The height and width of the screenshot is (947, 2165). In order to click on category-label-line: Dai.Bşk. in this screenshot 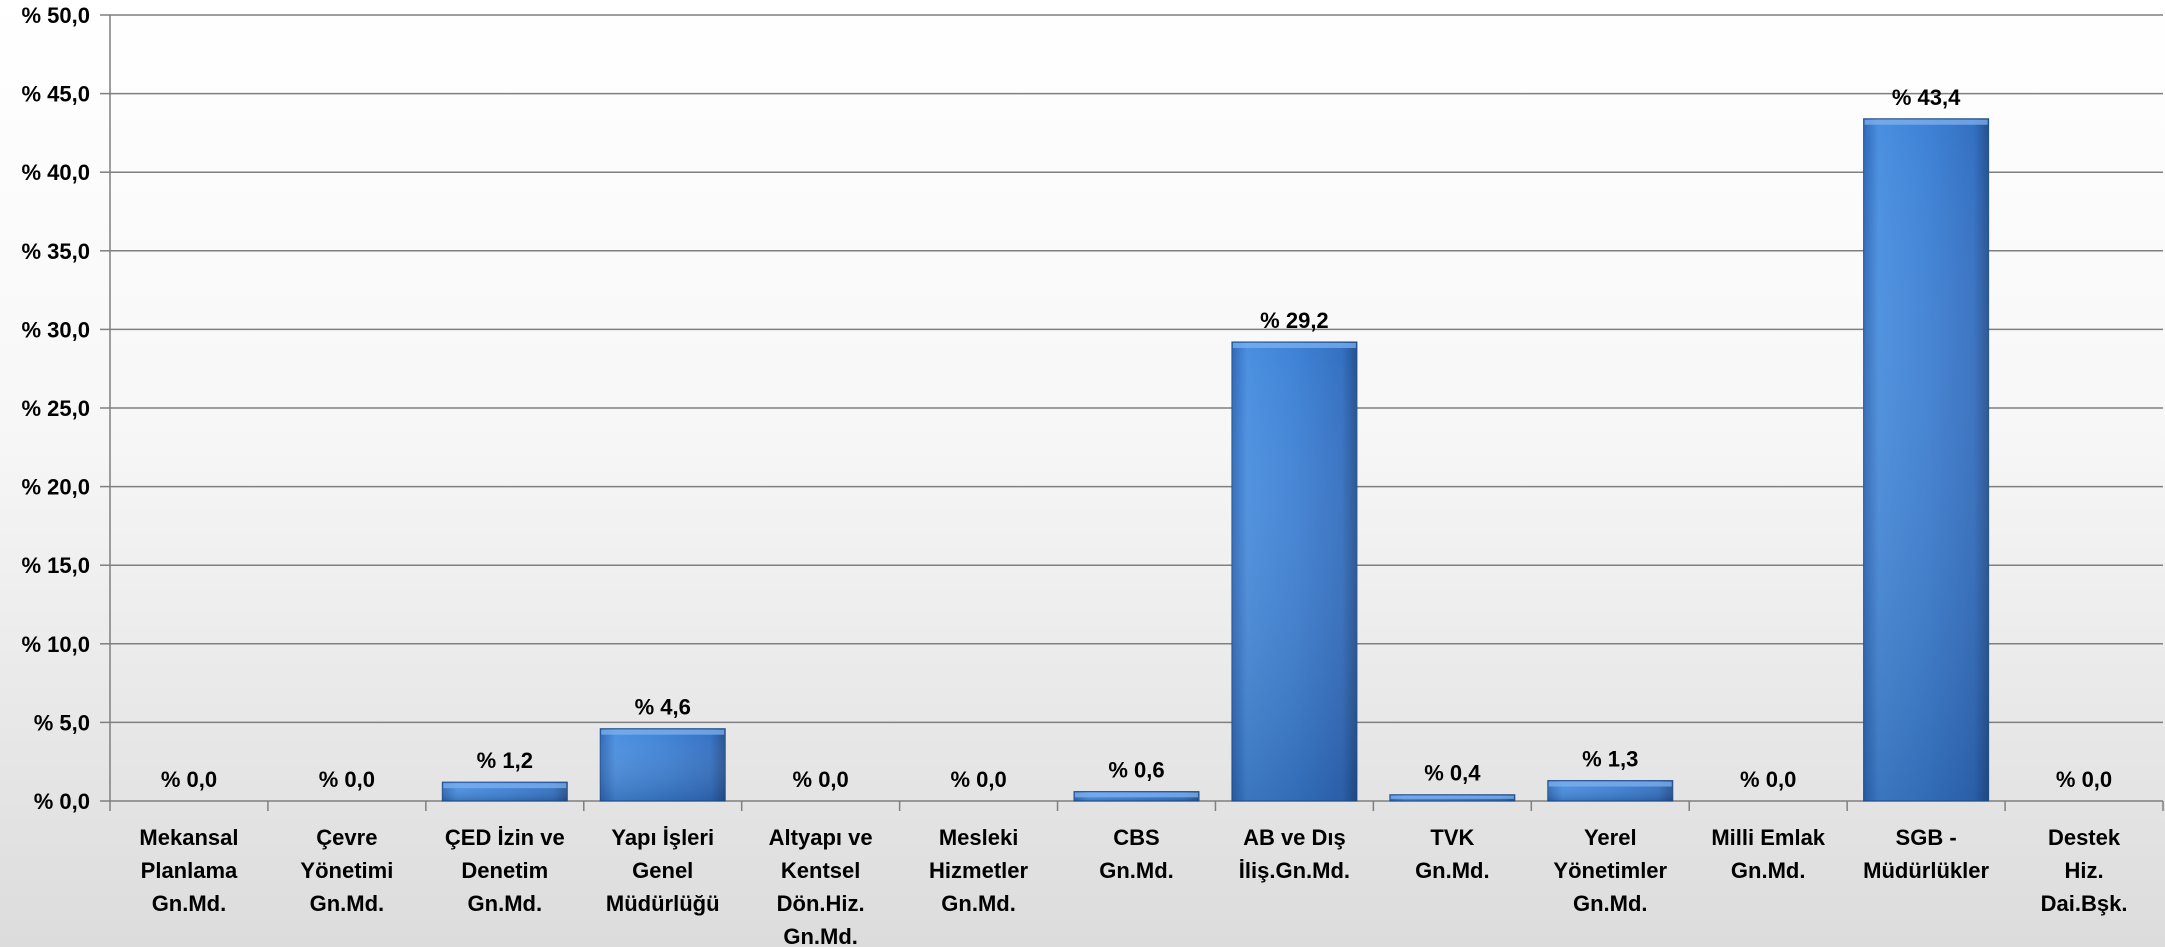, I will do `click(2084, 903)`.